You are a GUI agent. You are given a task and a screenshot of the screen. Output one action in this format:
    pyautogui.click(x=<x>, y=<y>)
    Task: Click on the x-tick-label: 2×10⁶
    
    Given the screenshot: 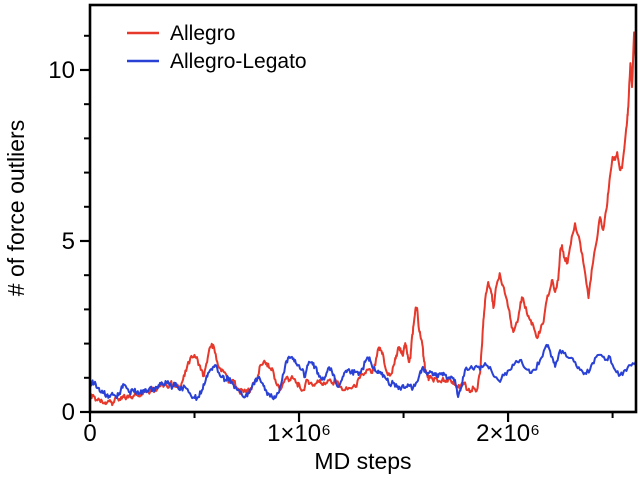 What is the action you would take?
    pyautogui.click(x=508, y=433)
    